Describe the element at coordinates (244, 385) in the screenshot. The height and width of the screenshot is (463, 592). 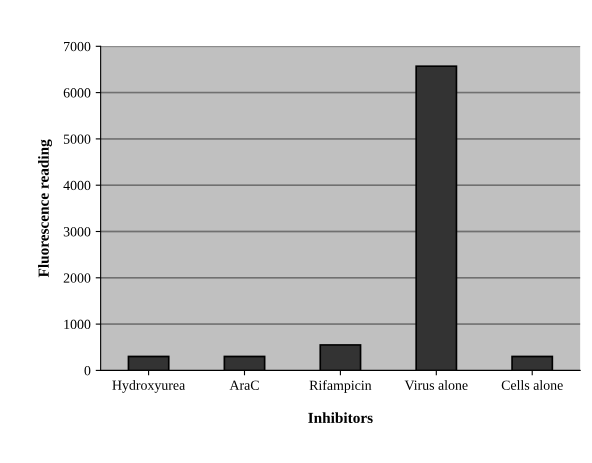
I see `x-tick-label: AraC` at that location.